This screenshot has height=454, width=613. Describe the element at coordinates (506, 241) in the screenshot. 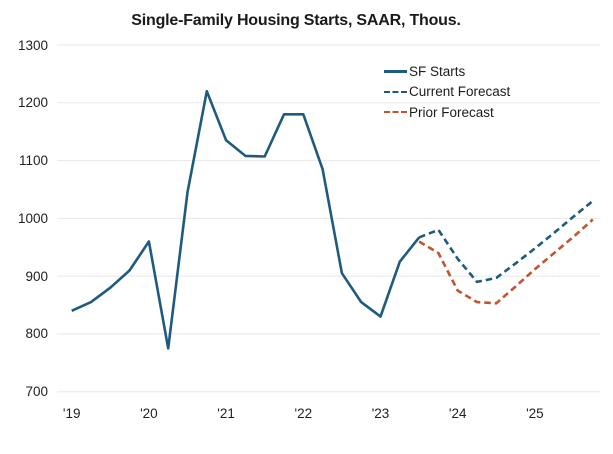

I see `series-line-current-forecast` at that location.